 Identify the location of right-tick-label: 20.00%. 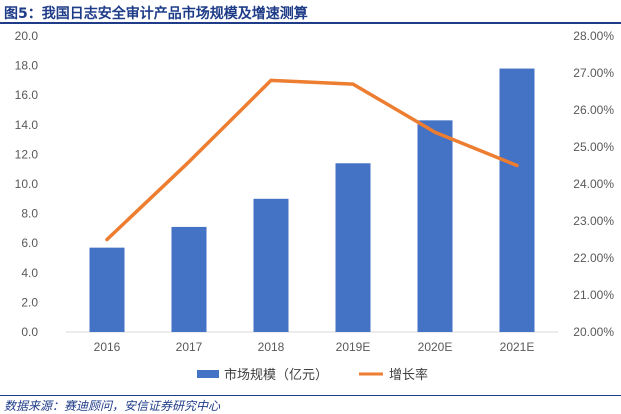
(593, 332).